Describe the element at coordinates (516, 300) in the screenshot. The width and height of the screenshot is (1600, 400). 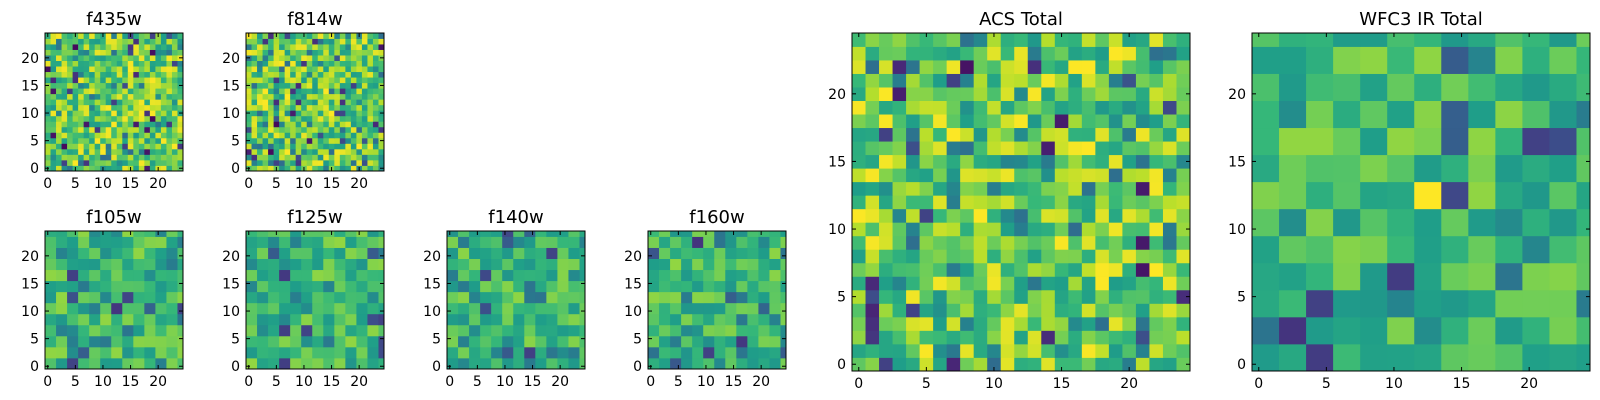
I see `heatmap-cells` at that location.